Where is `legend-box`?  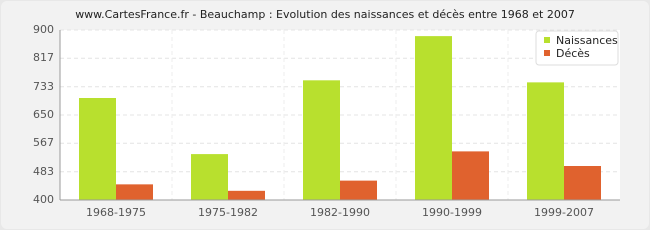 legend-box is located at coordinates (577, 48).